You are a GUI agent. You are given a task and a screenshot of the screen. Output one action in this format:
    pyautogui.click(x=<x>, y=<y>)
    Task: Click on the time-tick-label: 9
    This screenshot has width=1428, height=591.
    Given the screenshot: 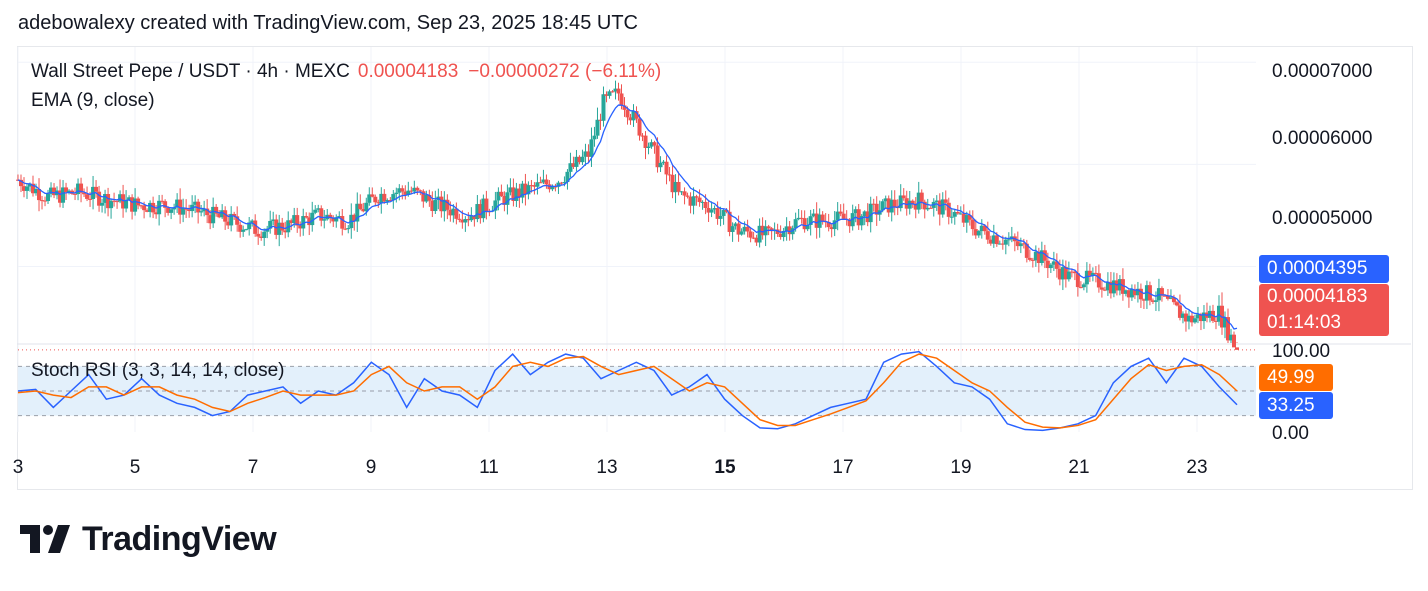 What is the action you would take?
    pyautogui.click(x=371, y=467)
    